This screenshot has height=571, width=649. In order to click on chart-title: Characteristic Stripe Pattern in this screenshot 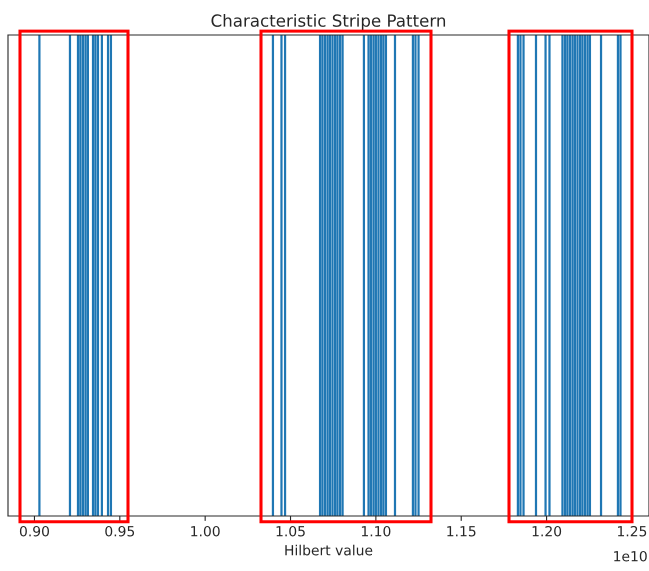, I will do `click(328, 22)`.